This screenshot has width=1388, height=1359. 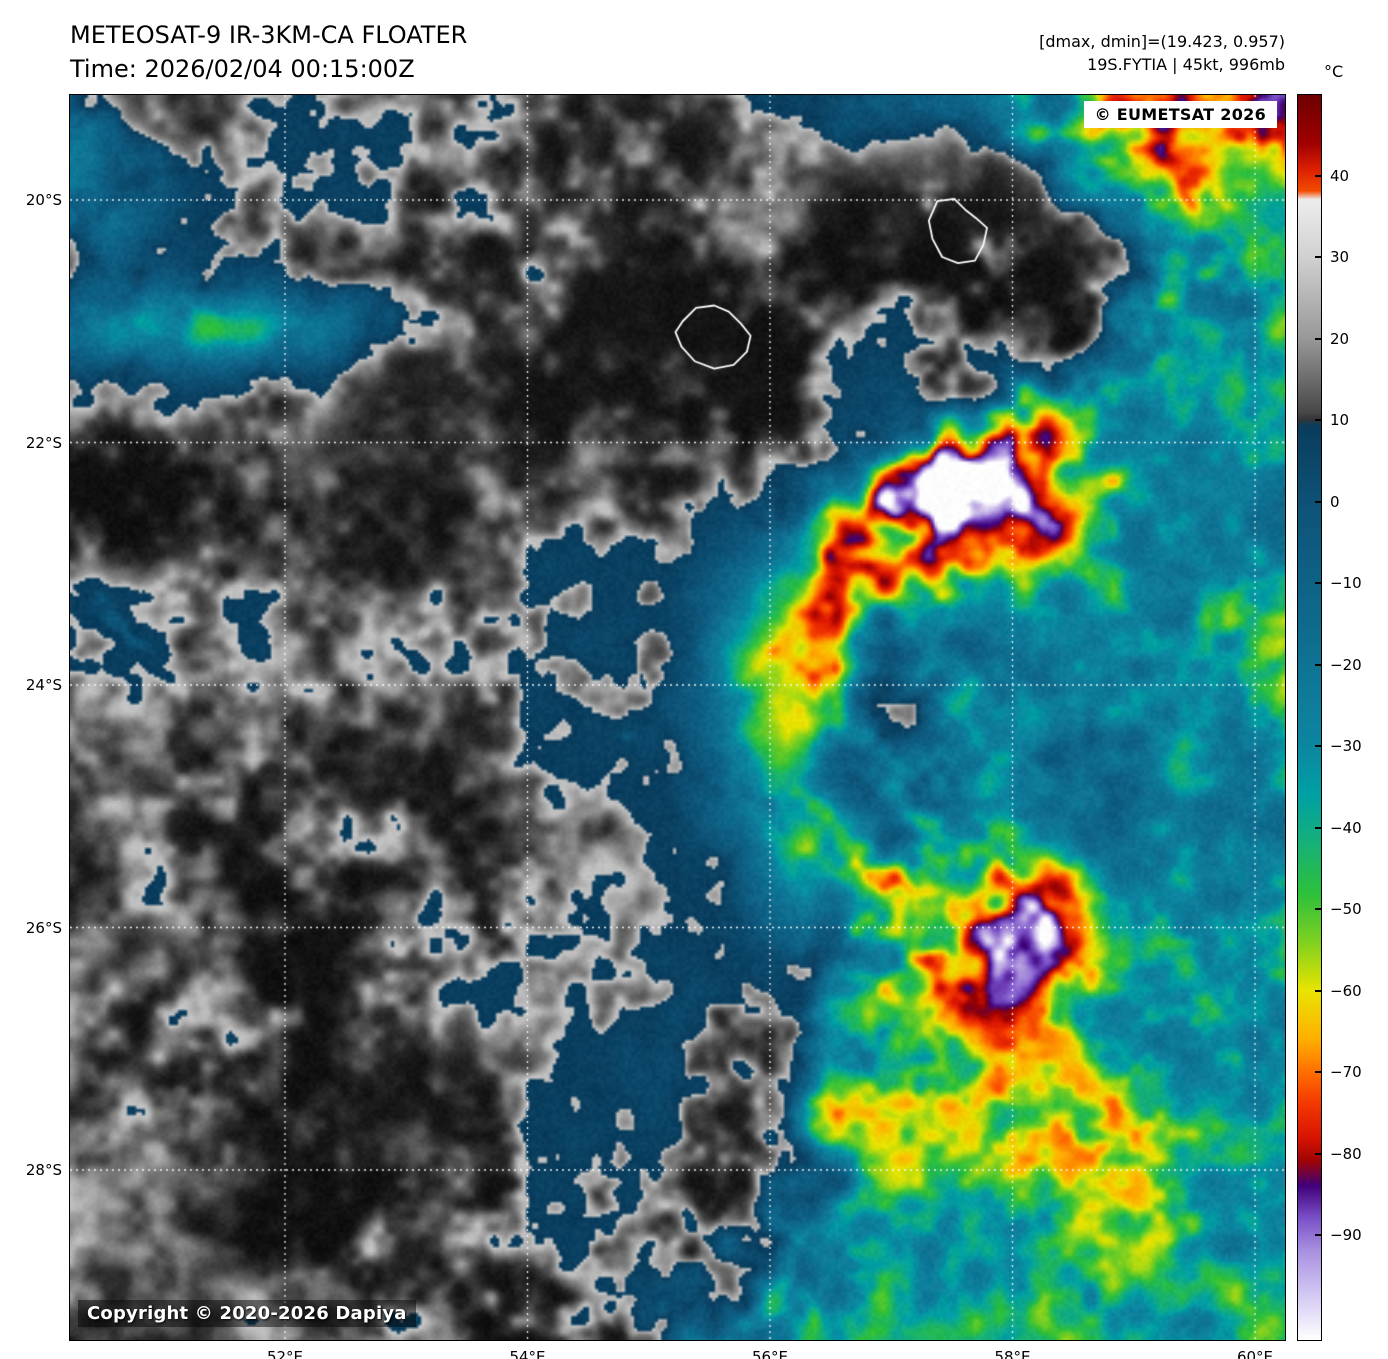 I want to click on copyright-label: Copyright © 2020-2026 Dapiya, so click(x=247, y=1313).